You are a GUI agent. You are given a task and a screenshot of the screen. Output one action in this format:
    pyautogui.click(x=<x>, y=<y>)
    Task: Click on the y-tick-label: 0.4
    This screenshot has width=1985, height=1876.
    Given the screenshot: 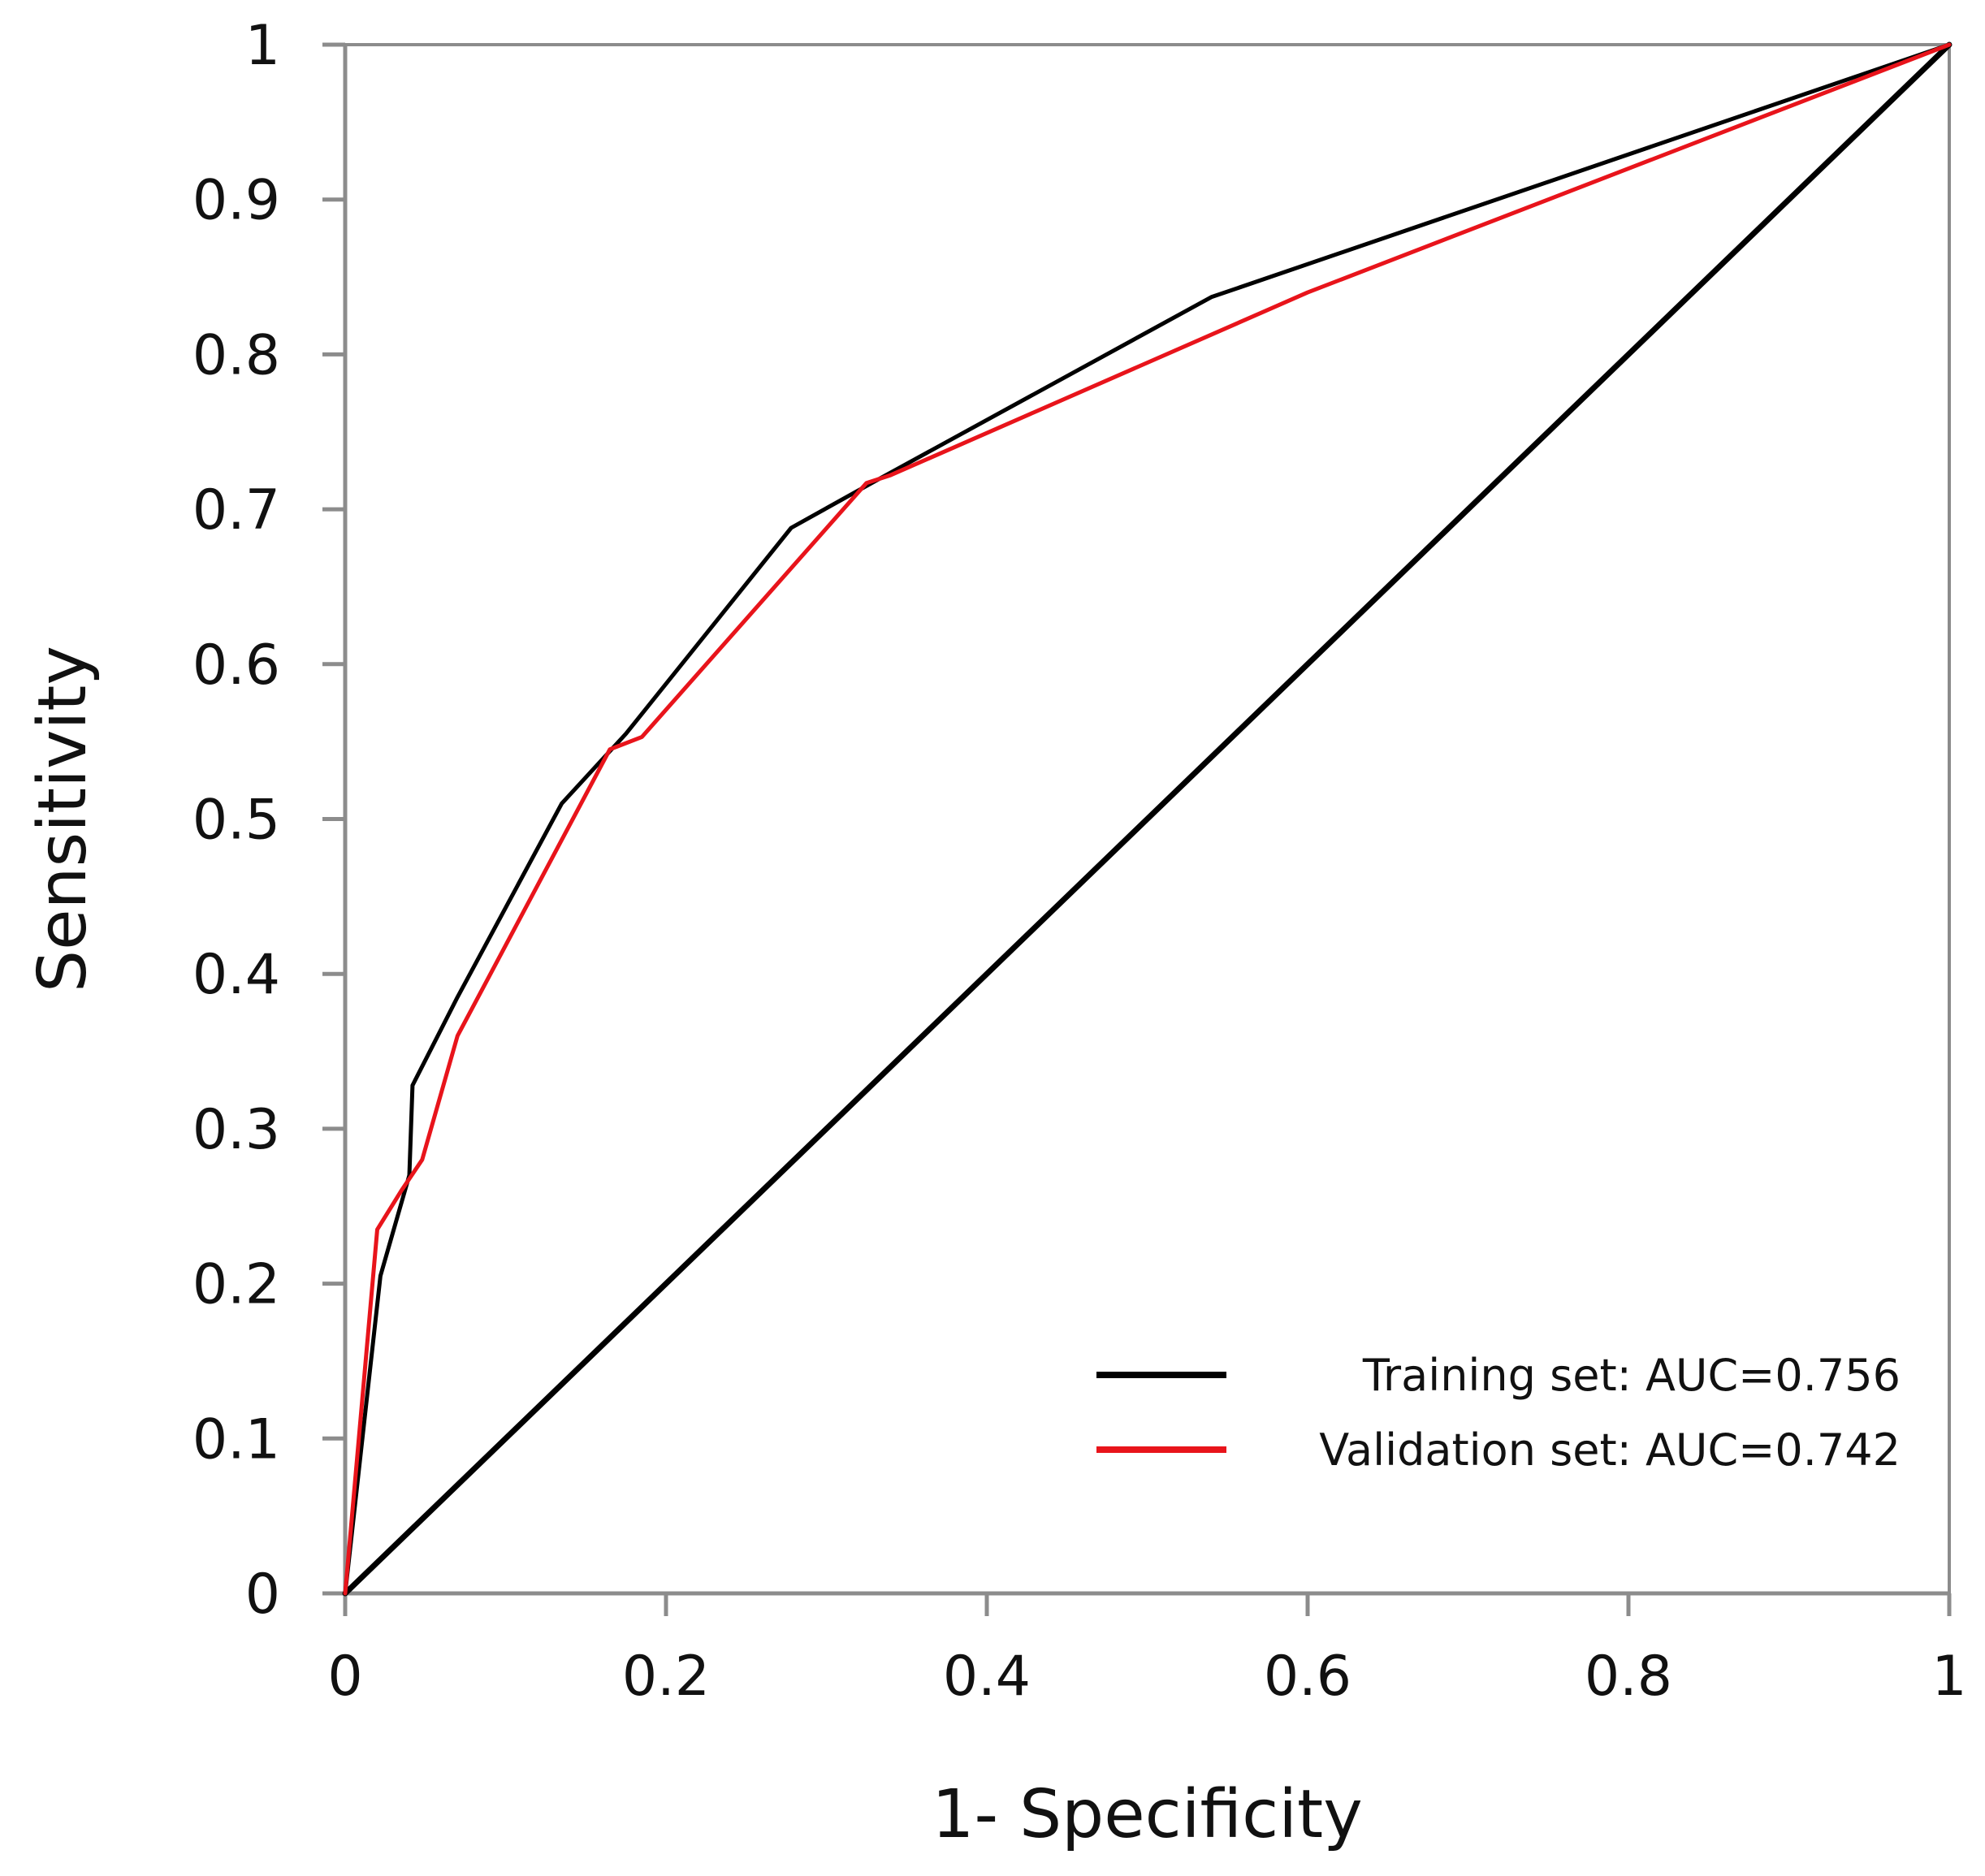 What is the action you would take?
    pyautogui.click(x=236, y=975)
    